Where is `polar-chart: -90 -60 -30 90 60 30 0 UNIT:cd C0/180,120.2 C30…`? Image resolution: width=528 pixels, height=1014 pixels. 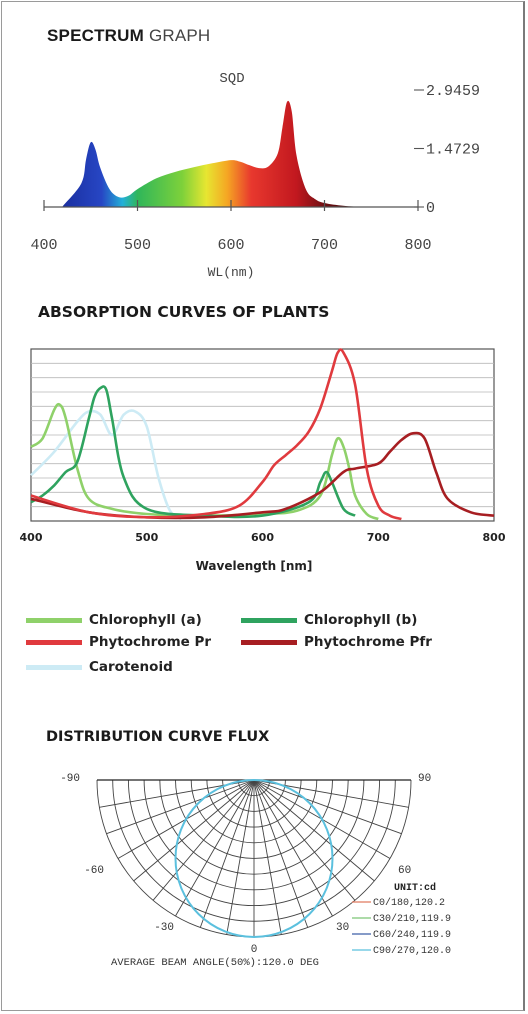 polar-chart: -90 -60 -30 90 60 30 0 UNIT:cd C0/180,120.2 C30… is located at coordinates (255, 871).